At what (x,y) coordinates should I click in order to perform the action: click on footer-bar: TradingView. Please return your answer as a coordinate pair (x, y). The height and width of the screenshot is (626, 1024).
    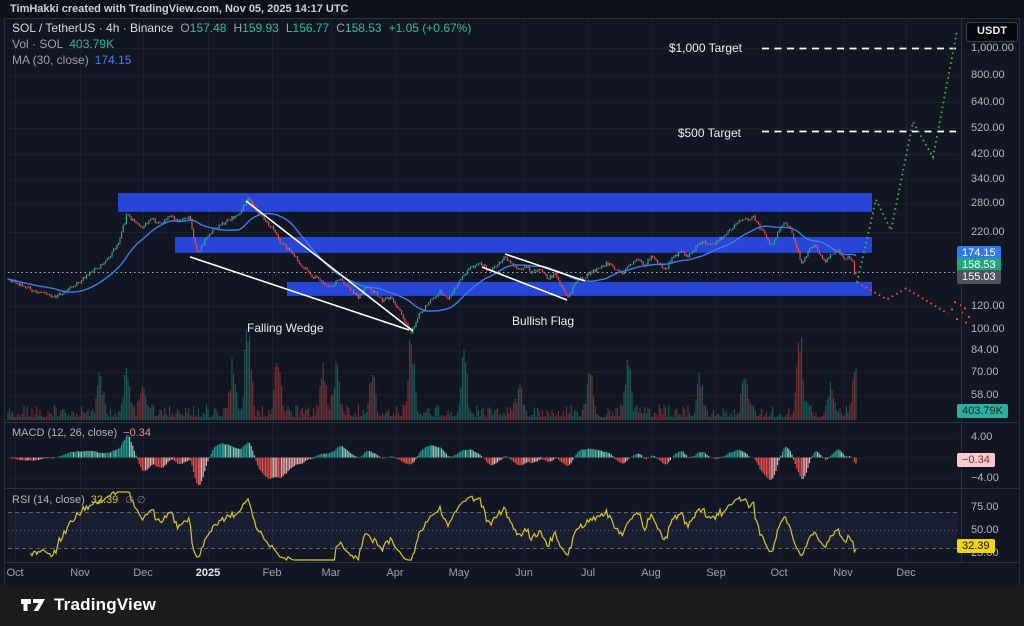
    Looking at the image, I should click on (512, 605).